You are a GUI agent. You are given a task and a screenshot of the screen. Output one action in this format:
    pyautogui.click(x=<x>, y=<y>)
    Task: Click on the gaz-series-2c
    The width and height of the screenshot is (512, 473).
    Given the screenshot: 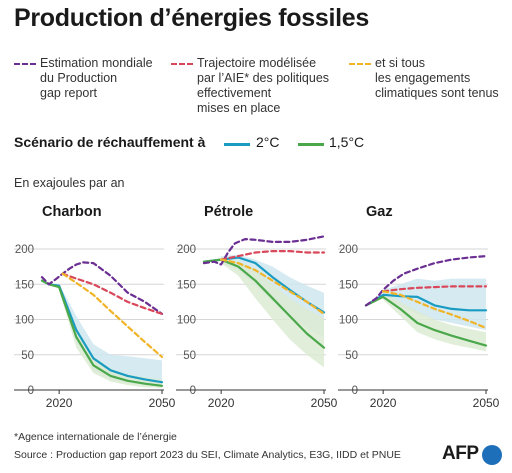 What is the action you would take?
    pyautogui.click(x=426, y=302)
    